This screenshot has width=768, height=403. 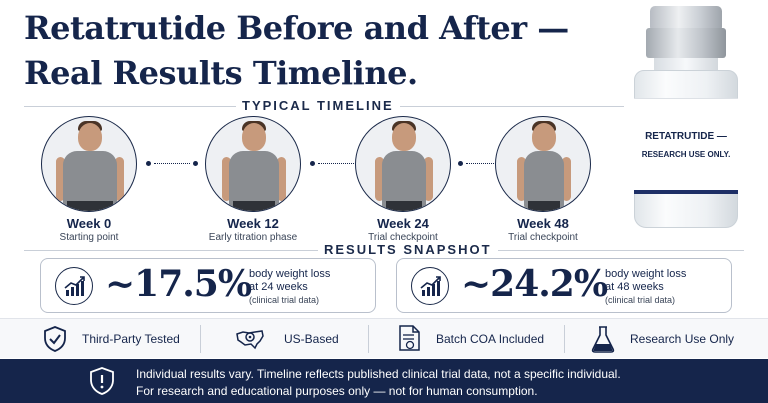 I want to click on feature-us-based: US-Based, so click(x=283, y=339).